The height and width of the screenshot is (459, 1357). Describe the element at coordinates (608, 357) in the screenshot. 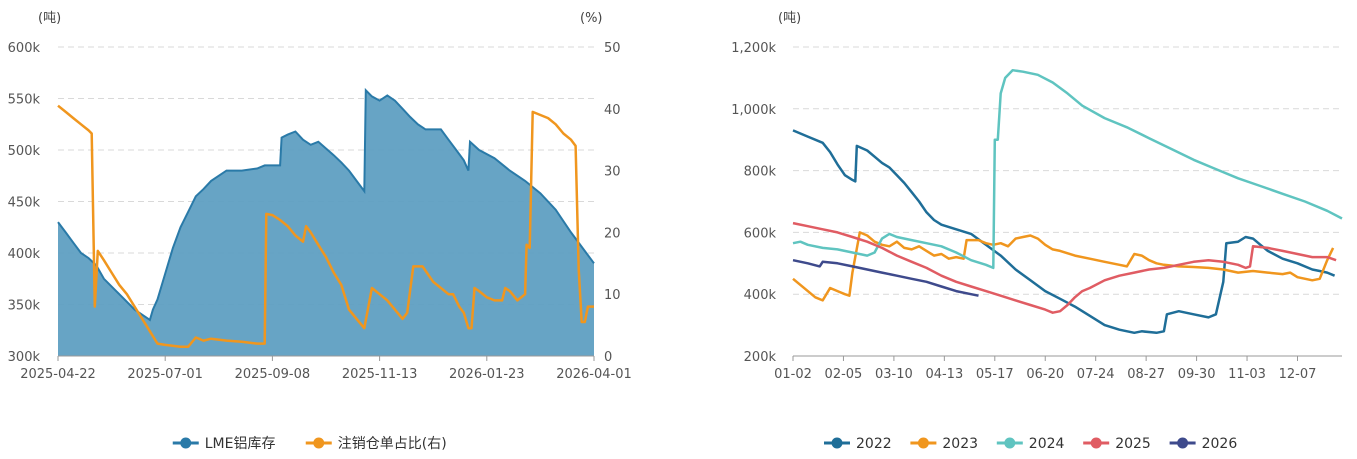

I see `c1-y-right-tick: 0` at that location.